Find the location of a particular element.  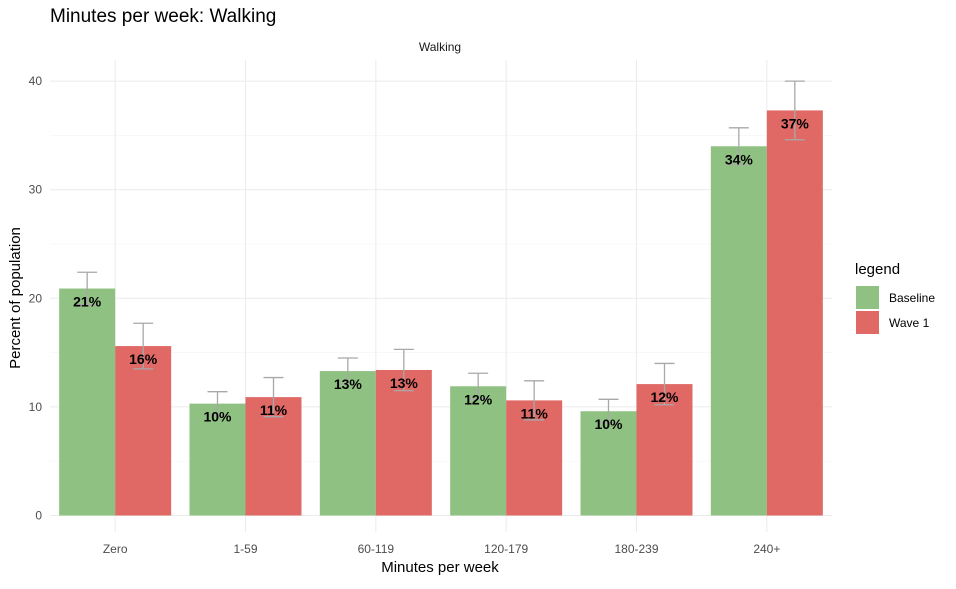

legend-label-wave-1: Wave 1 is located at coordinates (909, 323).